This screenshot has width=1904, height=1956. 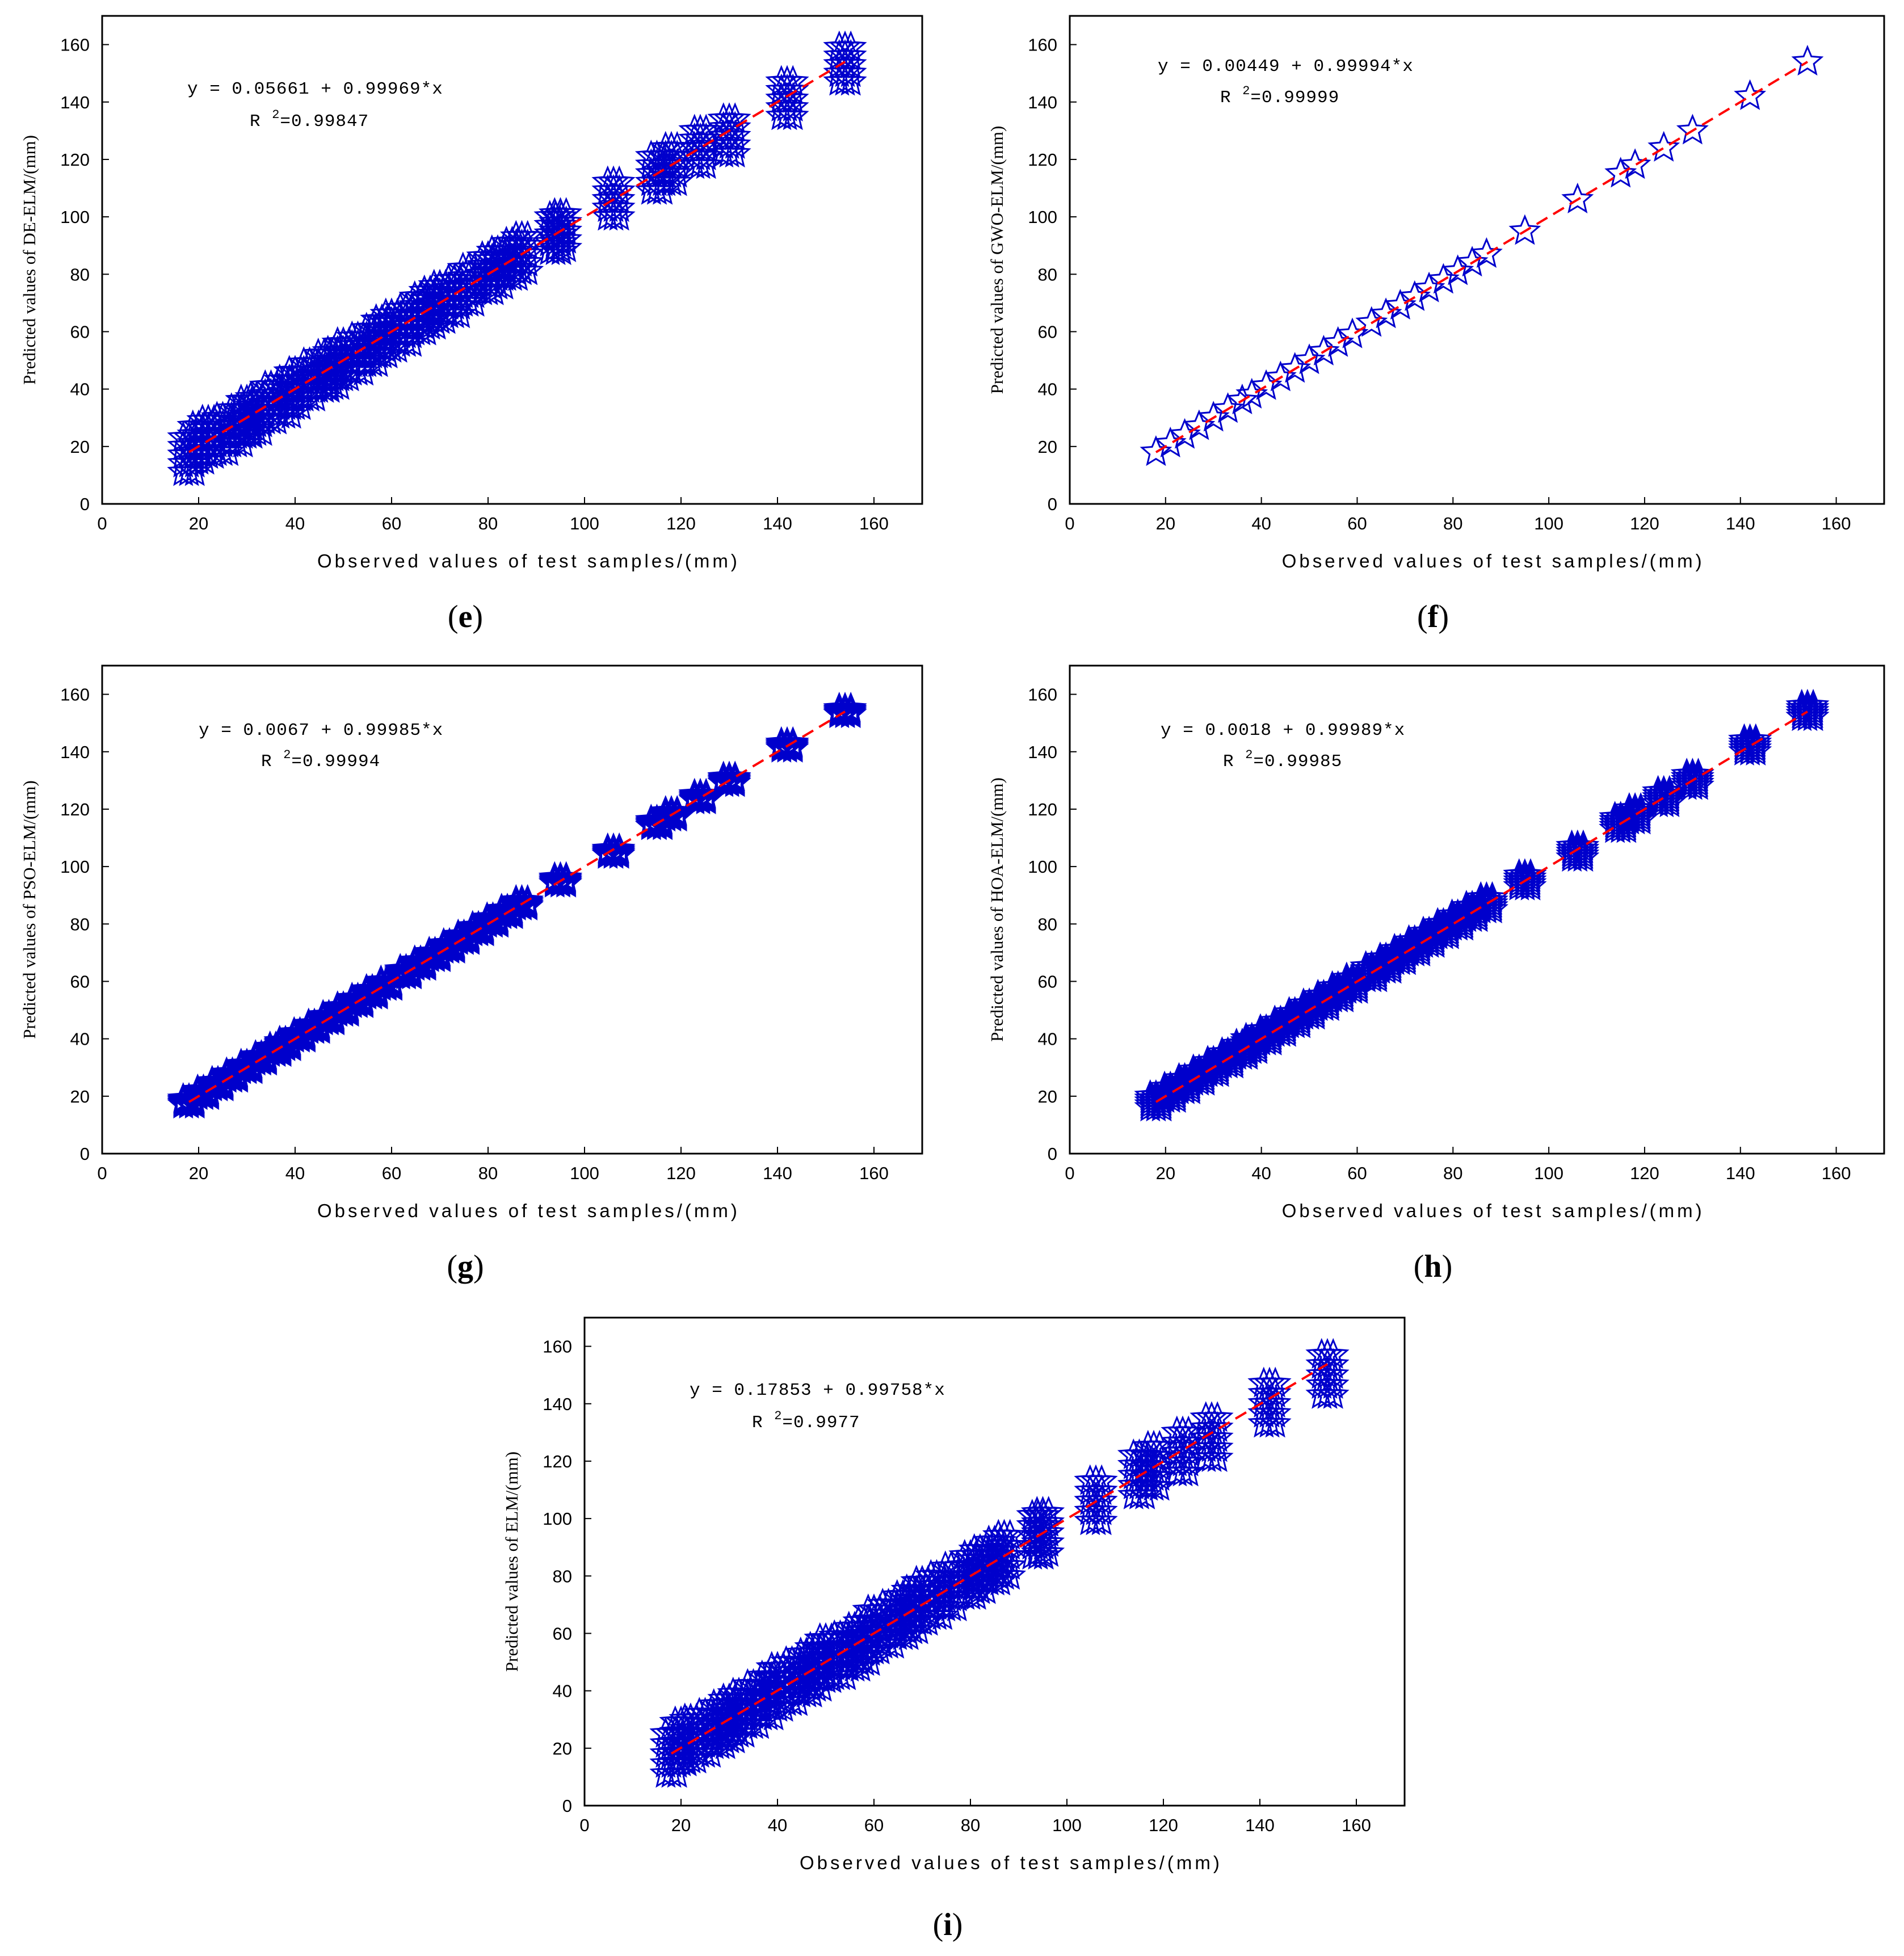 What do you see at coordinates (335, 762) in the screenshot?
I see `r-squared-value: =0.99994` at bounding box center [335, 762].